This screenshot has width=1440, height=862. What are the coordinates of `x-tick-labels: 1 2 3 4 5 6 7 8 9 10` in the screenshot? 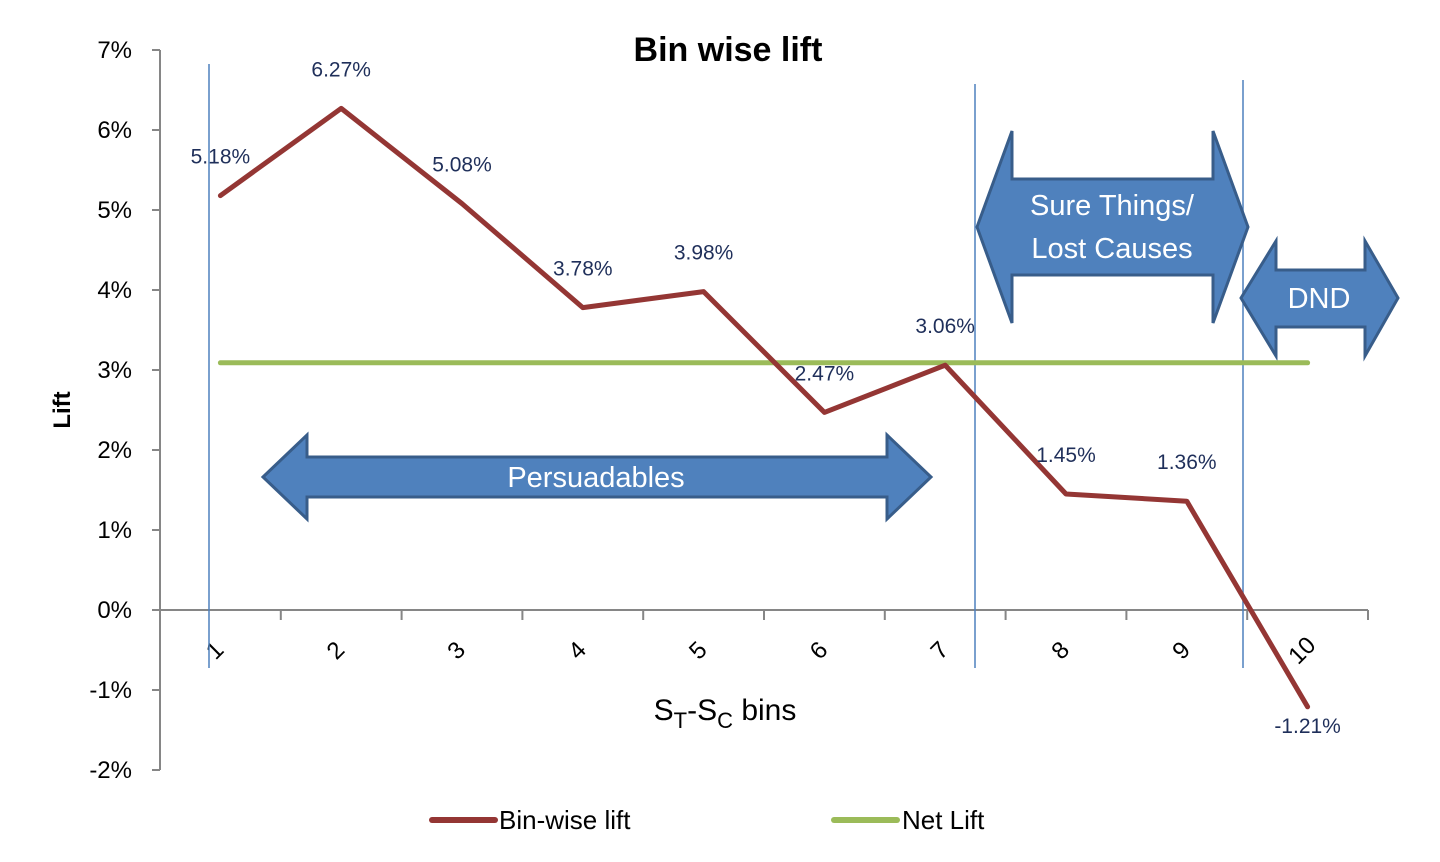 It's located at (764, 640).